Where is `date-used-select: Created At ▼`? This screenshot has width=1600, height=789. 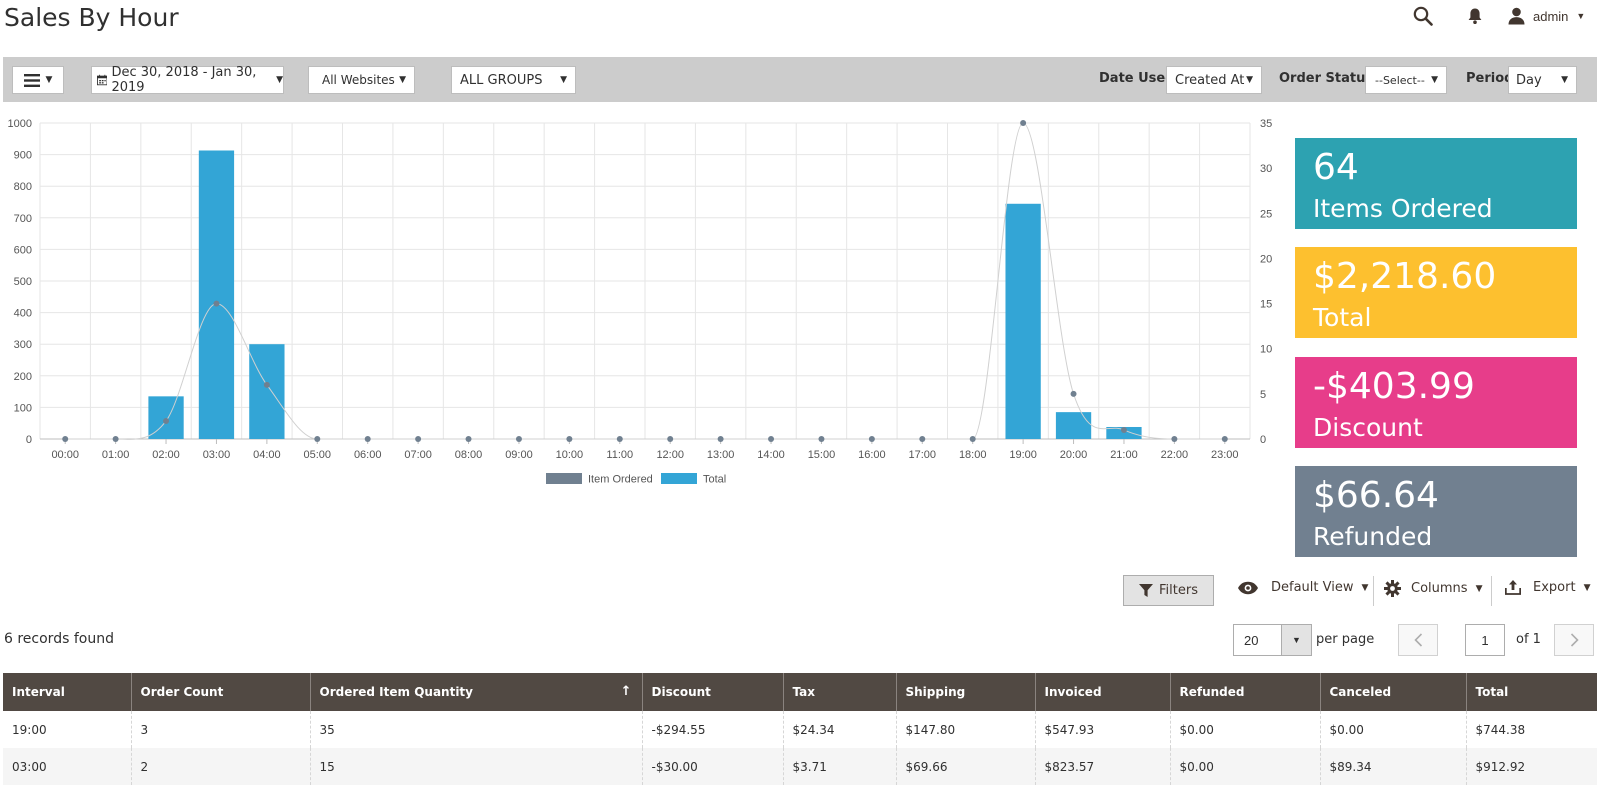
date-used-select: Created At ▼ is located at coordinates (1214, 80).